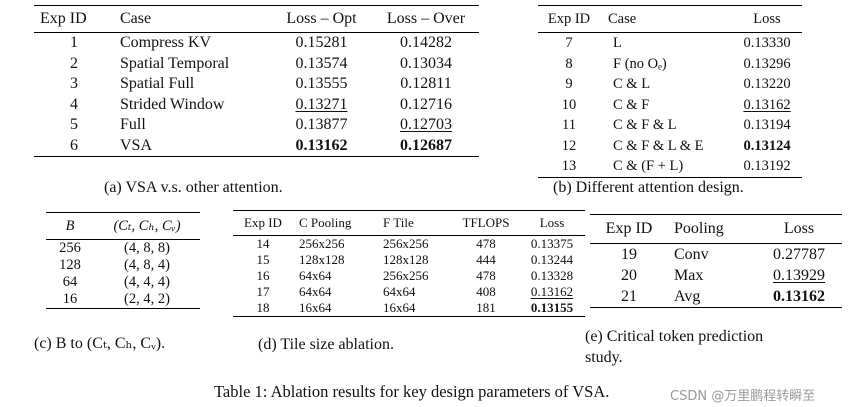  Describe the element at coordinates (670, 43) in the screenshot. I see `table-row: 7 L 0.13330` at that location.